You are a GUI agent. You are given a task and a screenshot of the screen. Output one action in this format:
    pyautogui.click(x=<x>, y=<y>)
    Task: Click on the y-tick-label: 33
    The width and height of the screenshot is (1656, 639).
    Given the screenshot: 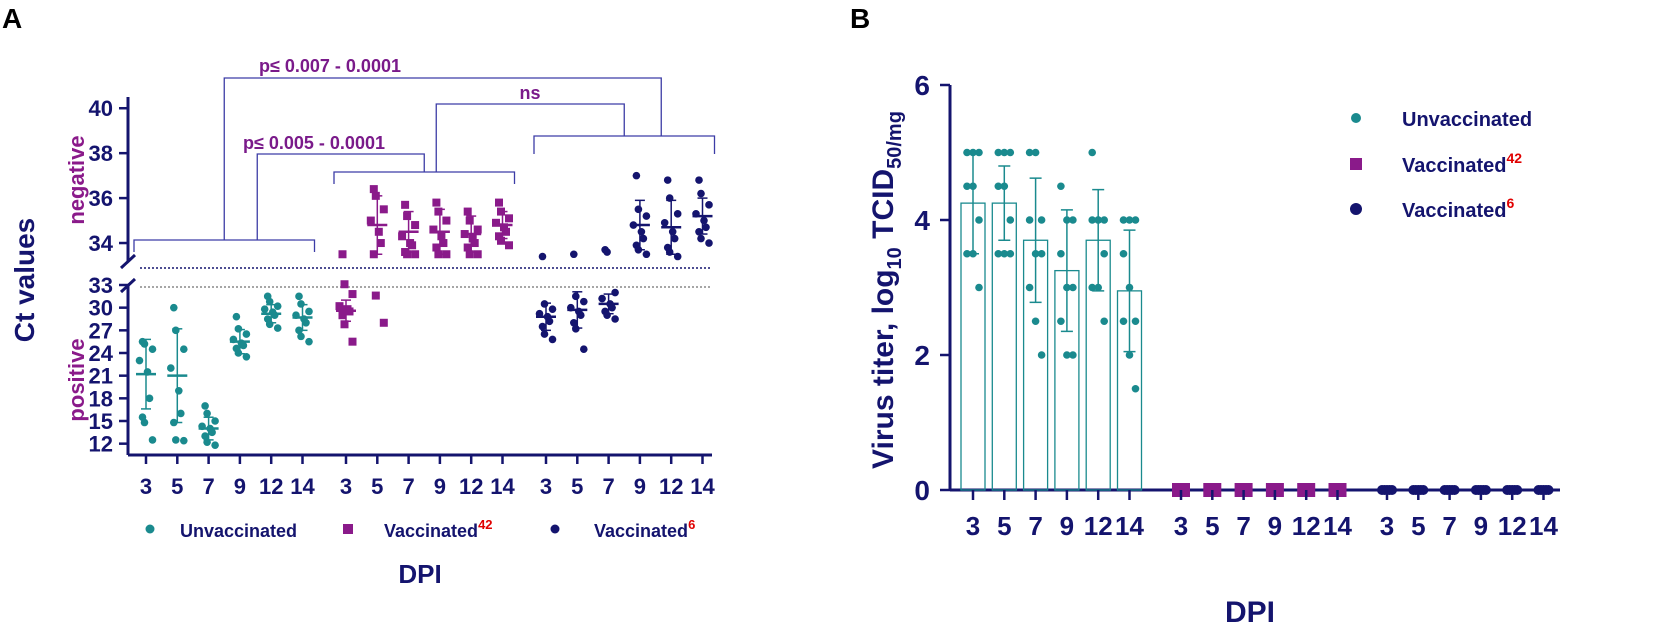 What is the action you would take?
    pyautogui.click(x=101, y=285)
    